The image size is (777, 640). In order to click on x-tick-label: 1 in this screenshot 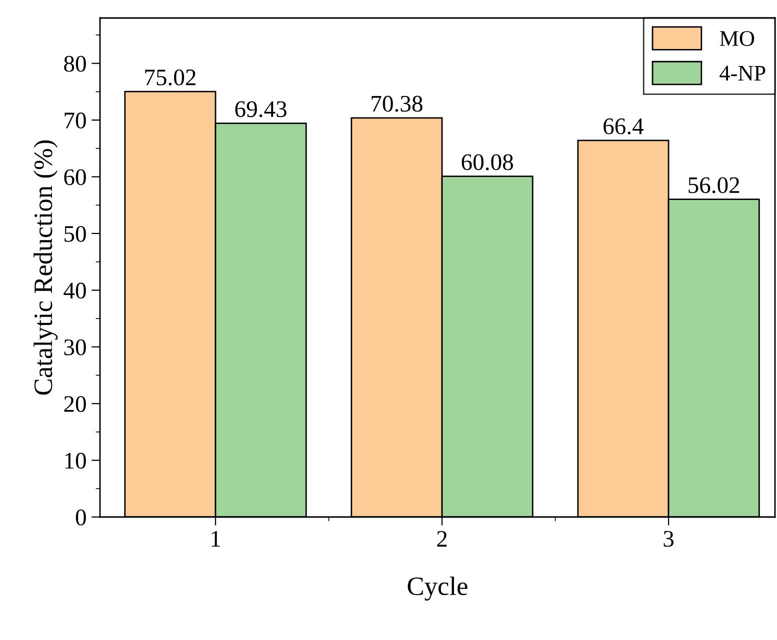, I will do `click(216, 538)`.